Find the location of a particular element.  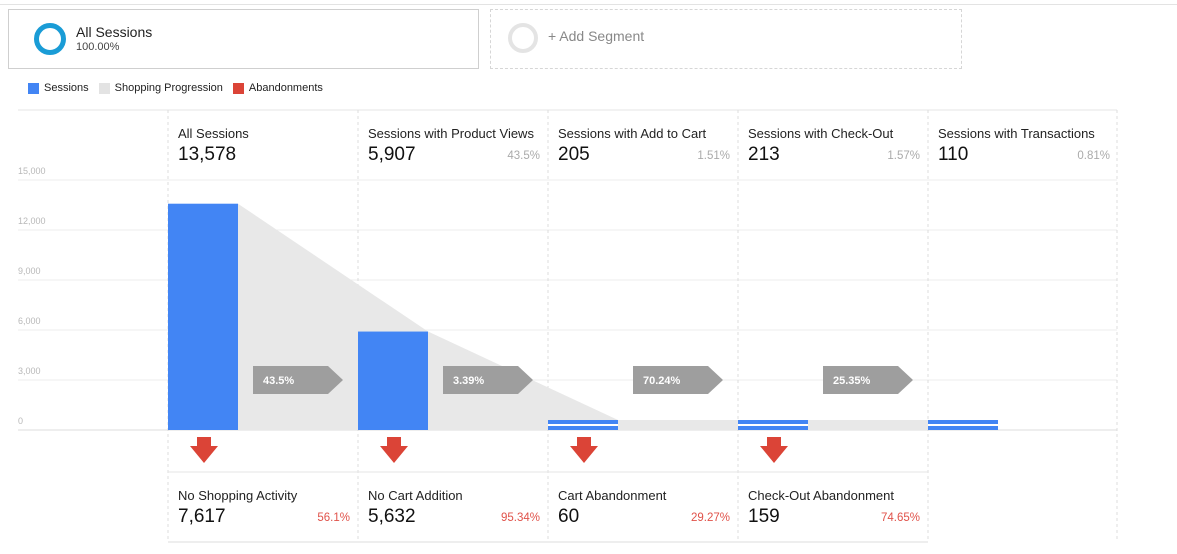

abandonment-percent: 95.34% is located at coordinates (520, 518).